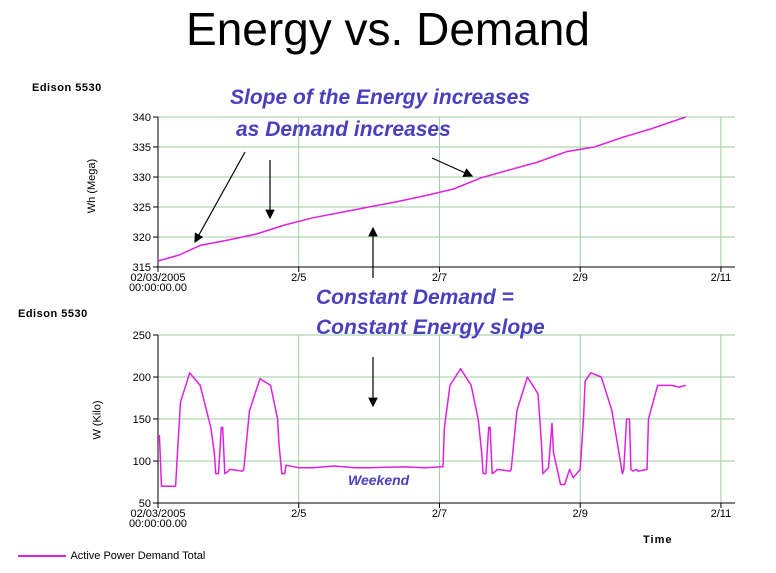  What do you see at coordinates (298, 514) in the screenshot?
I see `demand-x-tick-label: 2/5` at bounding box center [298, 514].